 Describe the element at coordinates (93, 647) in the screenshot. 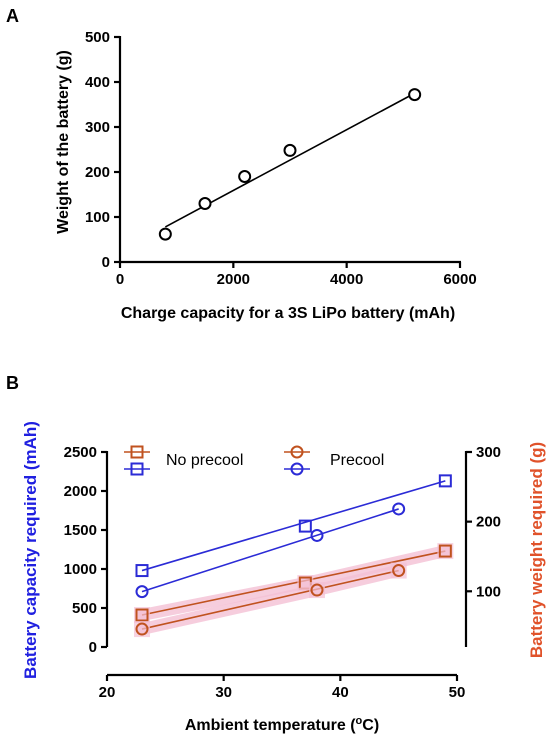

I see `panel-b-left-y-tick-label: 0` at that location.